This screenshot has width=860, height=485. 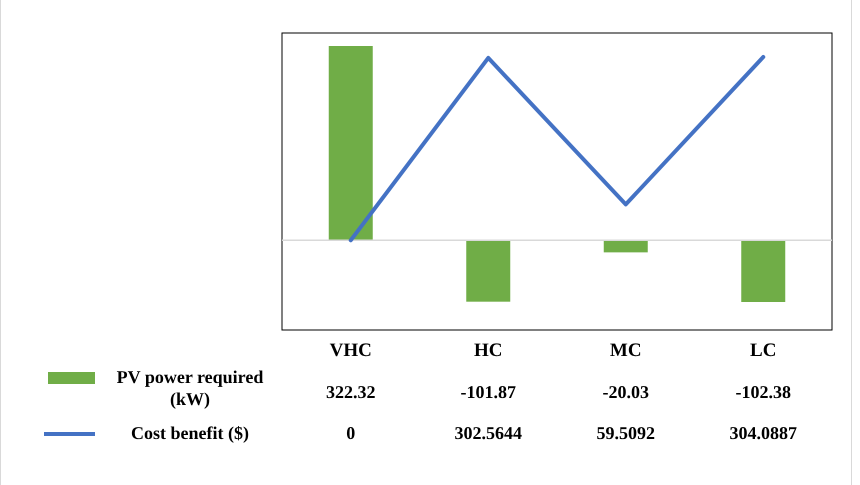 I want to click on x-tick-label: LC, so click(x=763, y=350).